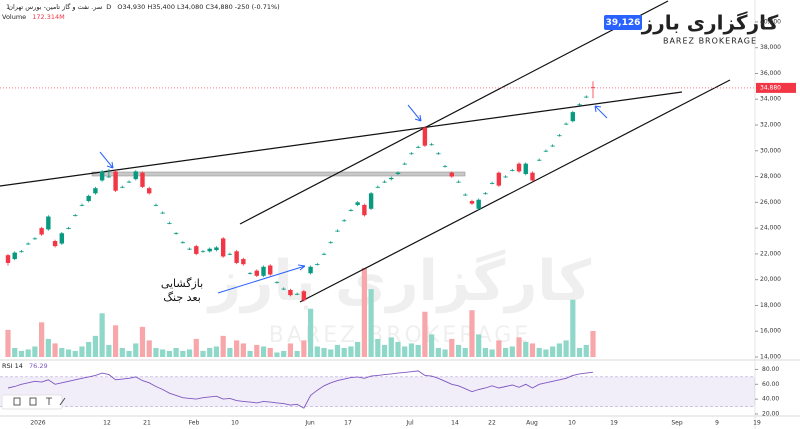 This screenshot has width=800, height=429. I want to click on toolbar-bg, so click(32, 402).